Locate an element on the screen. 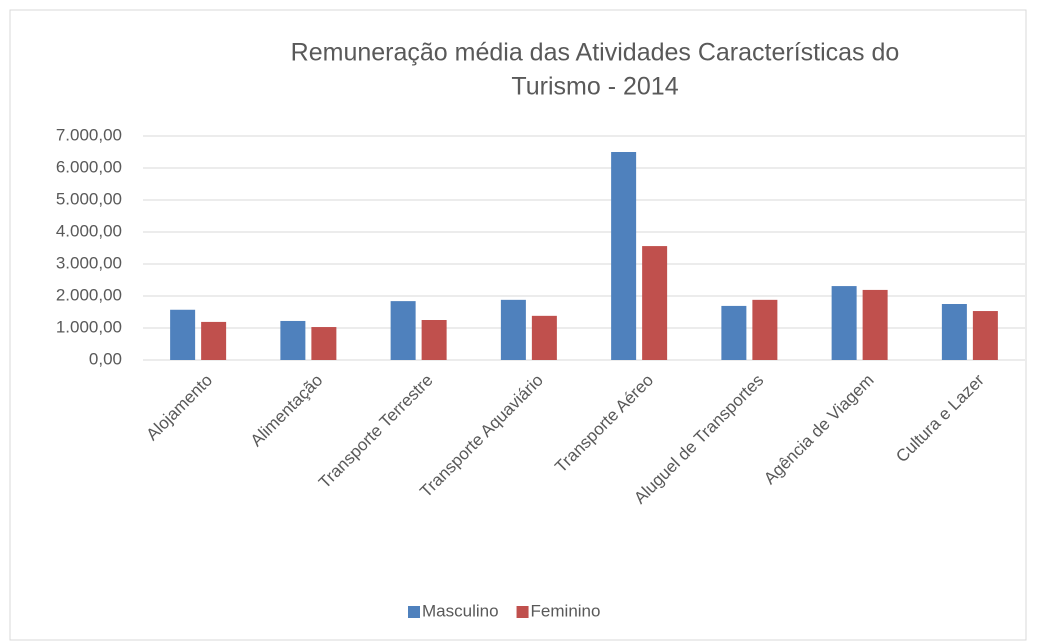 Image resolution: width=1037 pixels, height=643 pixels. y-tick-label: 2.000,00 is located at coordinates (89, 294).